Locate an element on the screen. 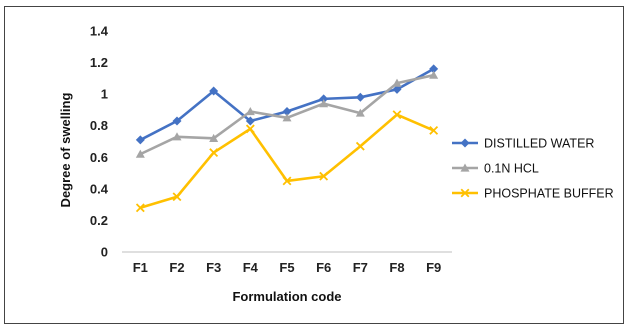  x-tick-label: F3 is located at coordinates (213, 267).